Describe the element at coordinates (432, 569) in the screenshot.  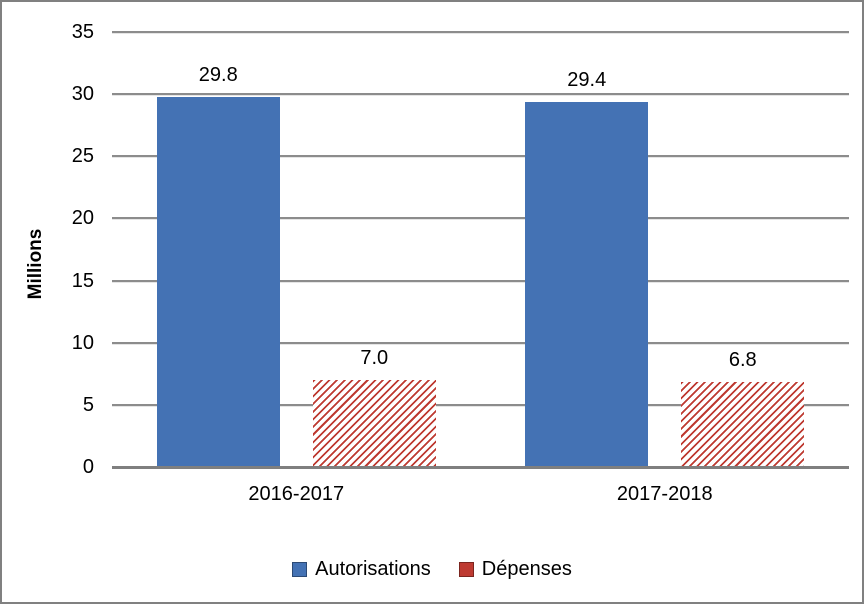
I see `legend: Autorisations Dépenses` at that location.